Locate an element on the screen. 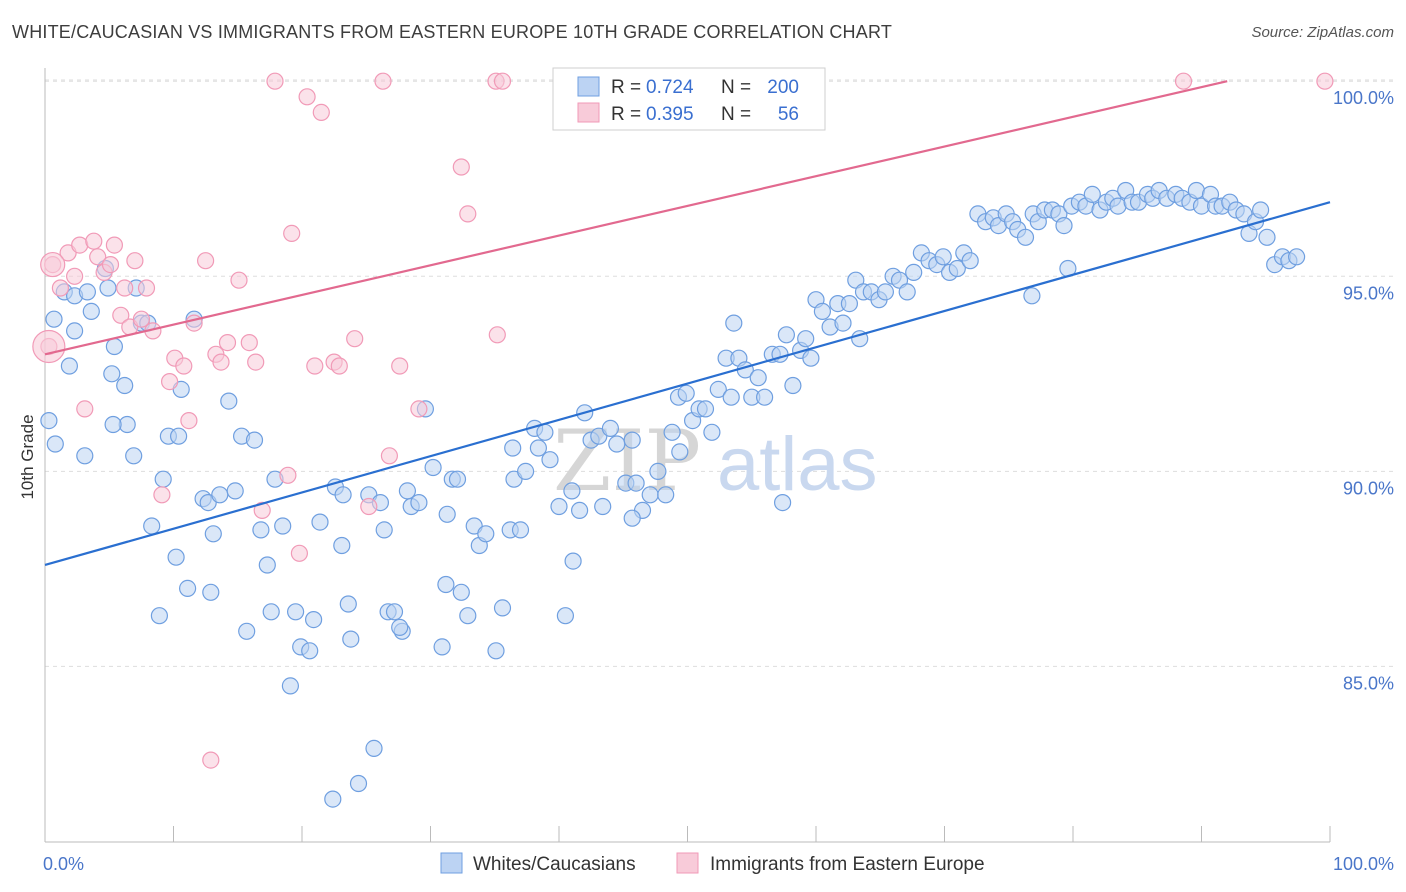 The height and width of the screenshot is (892, 1406). correlation-legend: R = 0.724 N = 200 R = 0.395 N = 56 is located at coordinates (689, 99).